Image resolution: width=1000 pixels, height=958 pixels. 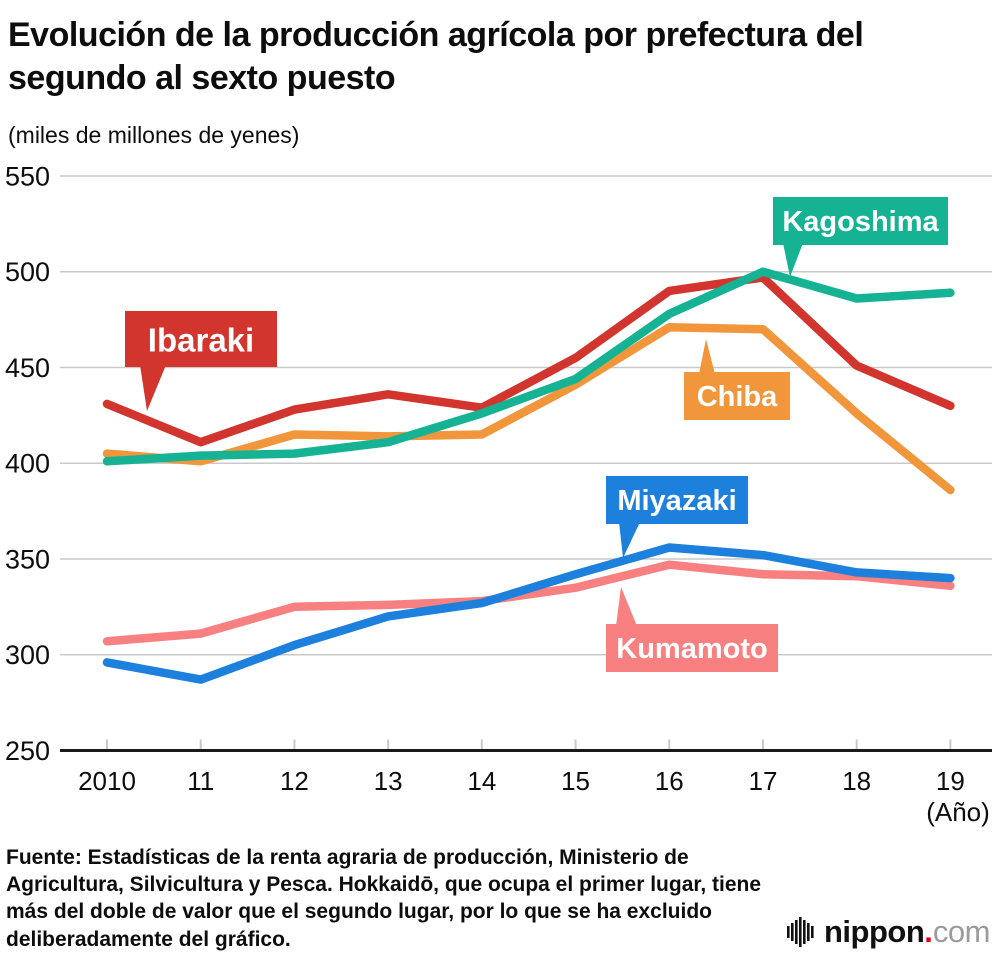 What do you see at coordinates (200, 781) in the screenshot?
I see `x-axis-label-11: 11` at bounding box center [200, 781].